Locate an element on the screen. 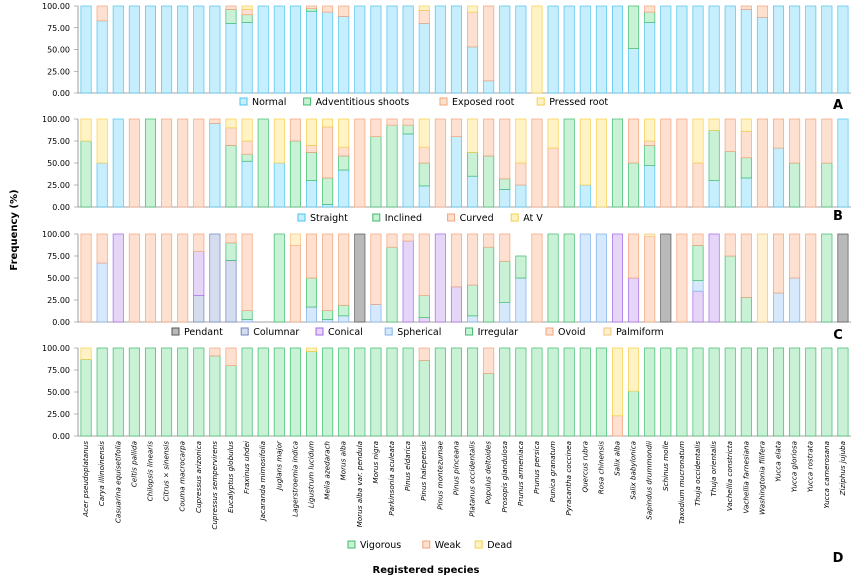 This screenshot has height=583, width=854. legend-label: Palmiform is located at coordinates (640, 332).